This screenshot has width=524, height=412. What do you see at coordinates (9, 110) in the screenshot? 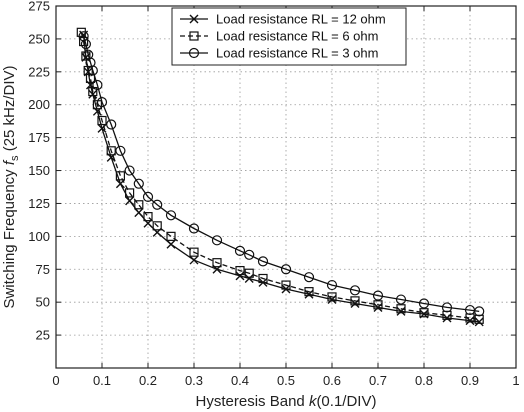
I see `y-axis-label-part: (25 kHz/DIV)` at bounding box center [9, 110].